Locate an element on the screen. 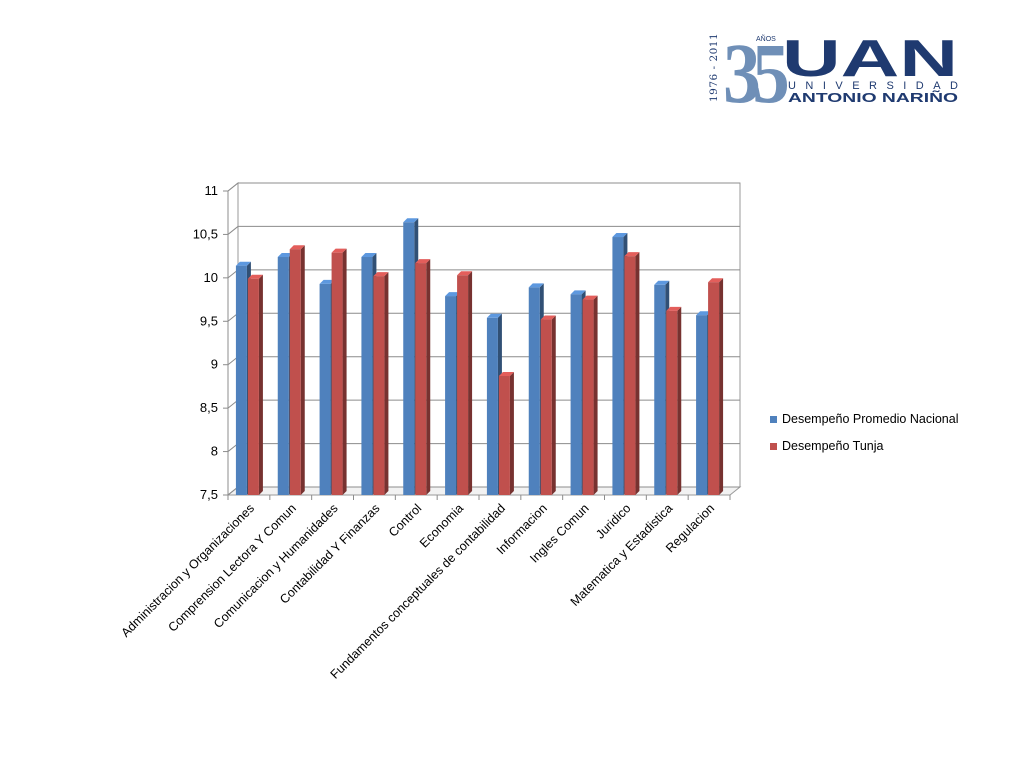 This screenshot has width=1024, height=768. legend-label: Desempeño Tunja is located at coordinates (833, 446).